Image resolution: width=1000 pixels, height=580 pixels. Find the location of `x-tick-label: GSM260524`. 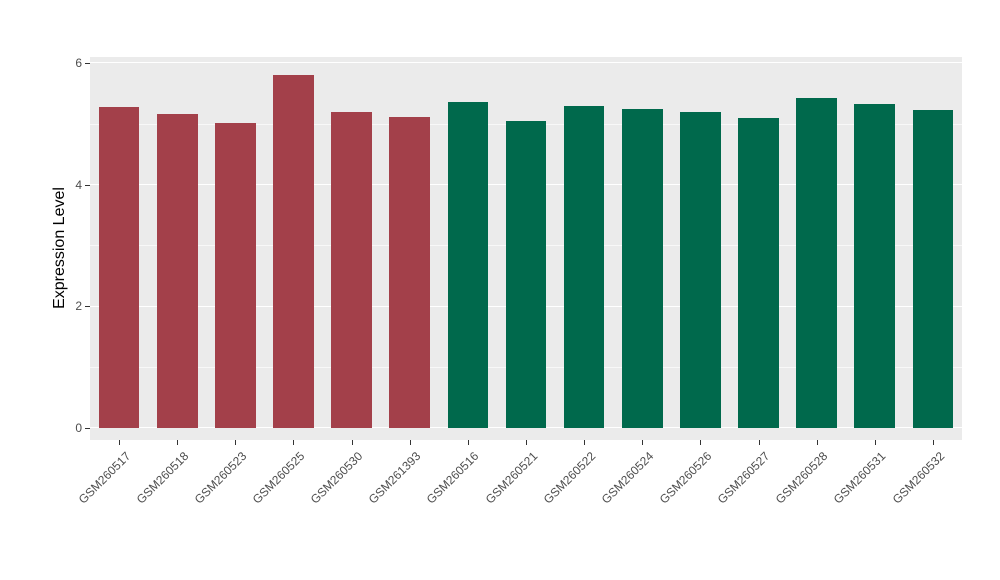

x-tick-label: GSM260524 is located at coordinates (627, 478).